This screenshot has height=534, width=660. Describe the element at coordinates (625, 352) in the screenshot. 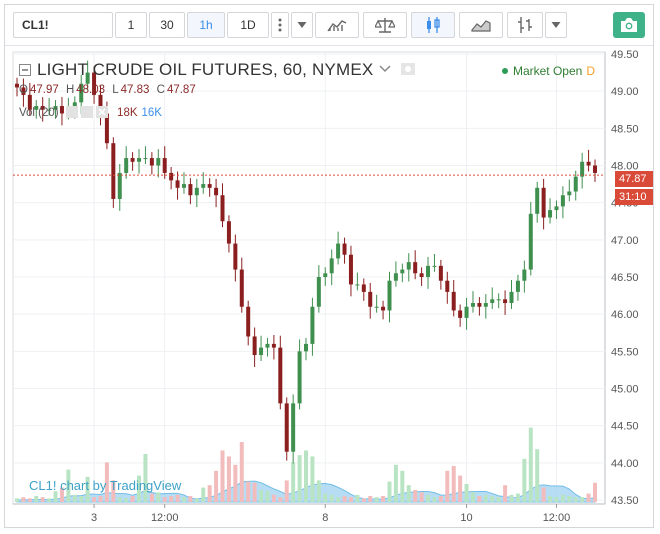

I see `y-tick-label: 45.50` at that location.